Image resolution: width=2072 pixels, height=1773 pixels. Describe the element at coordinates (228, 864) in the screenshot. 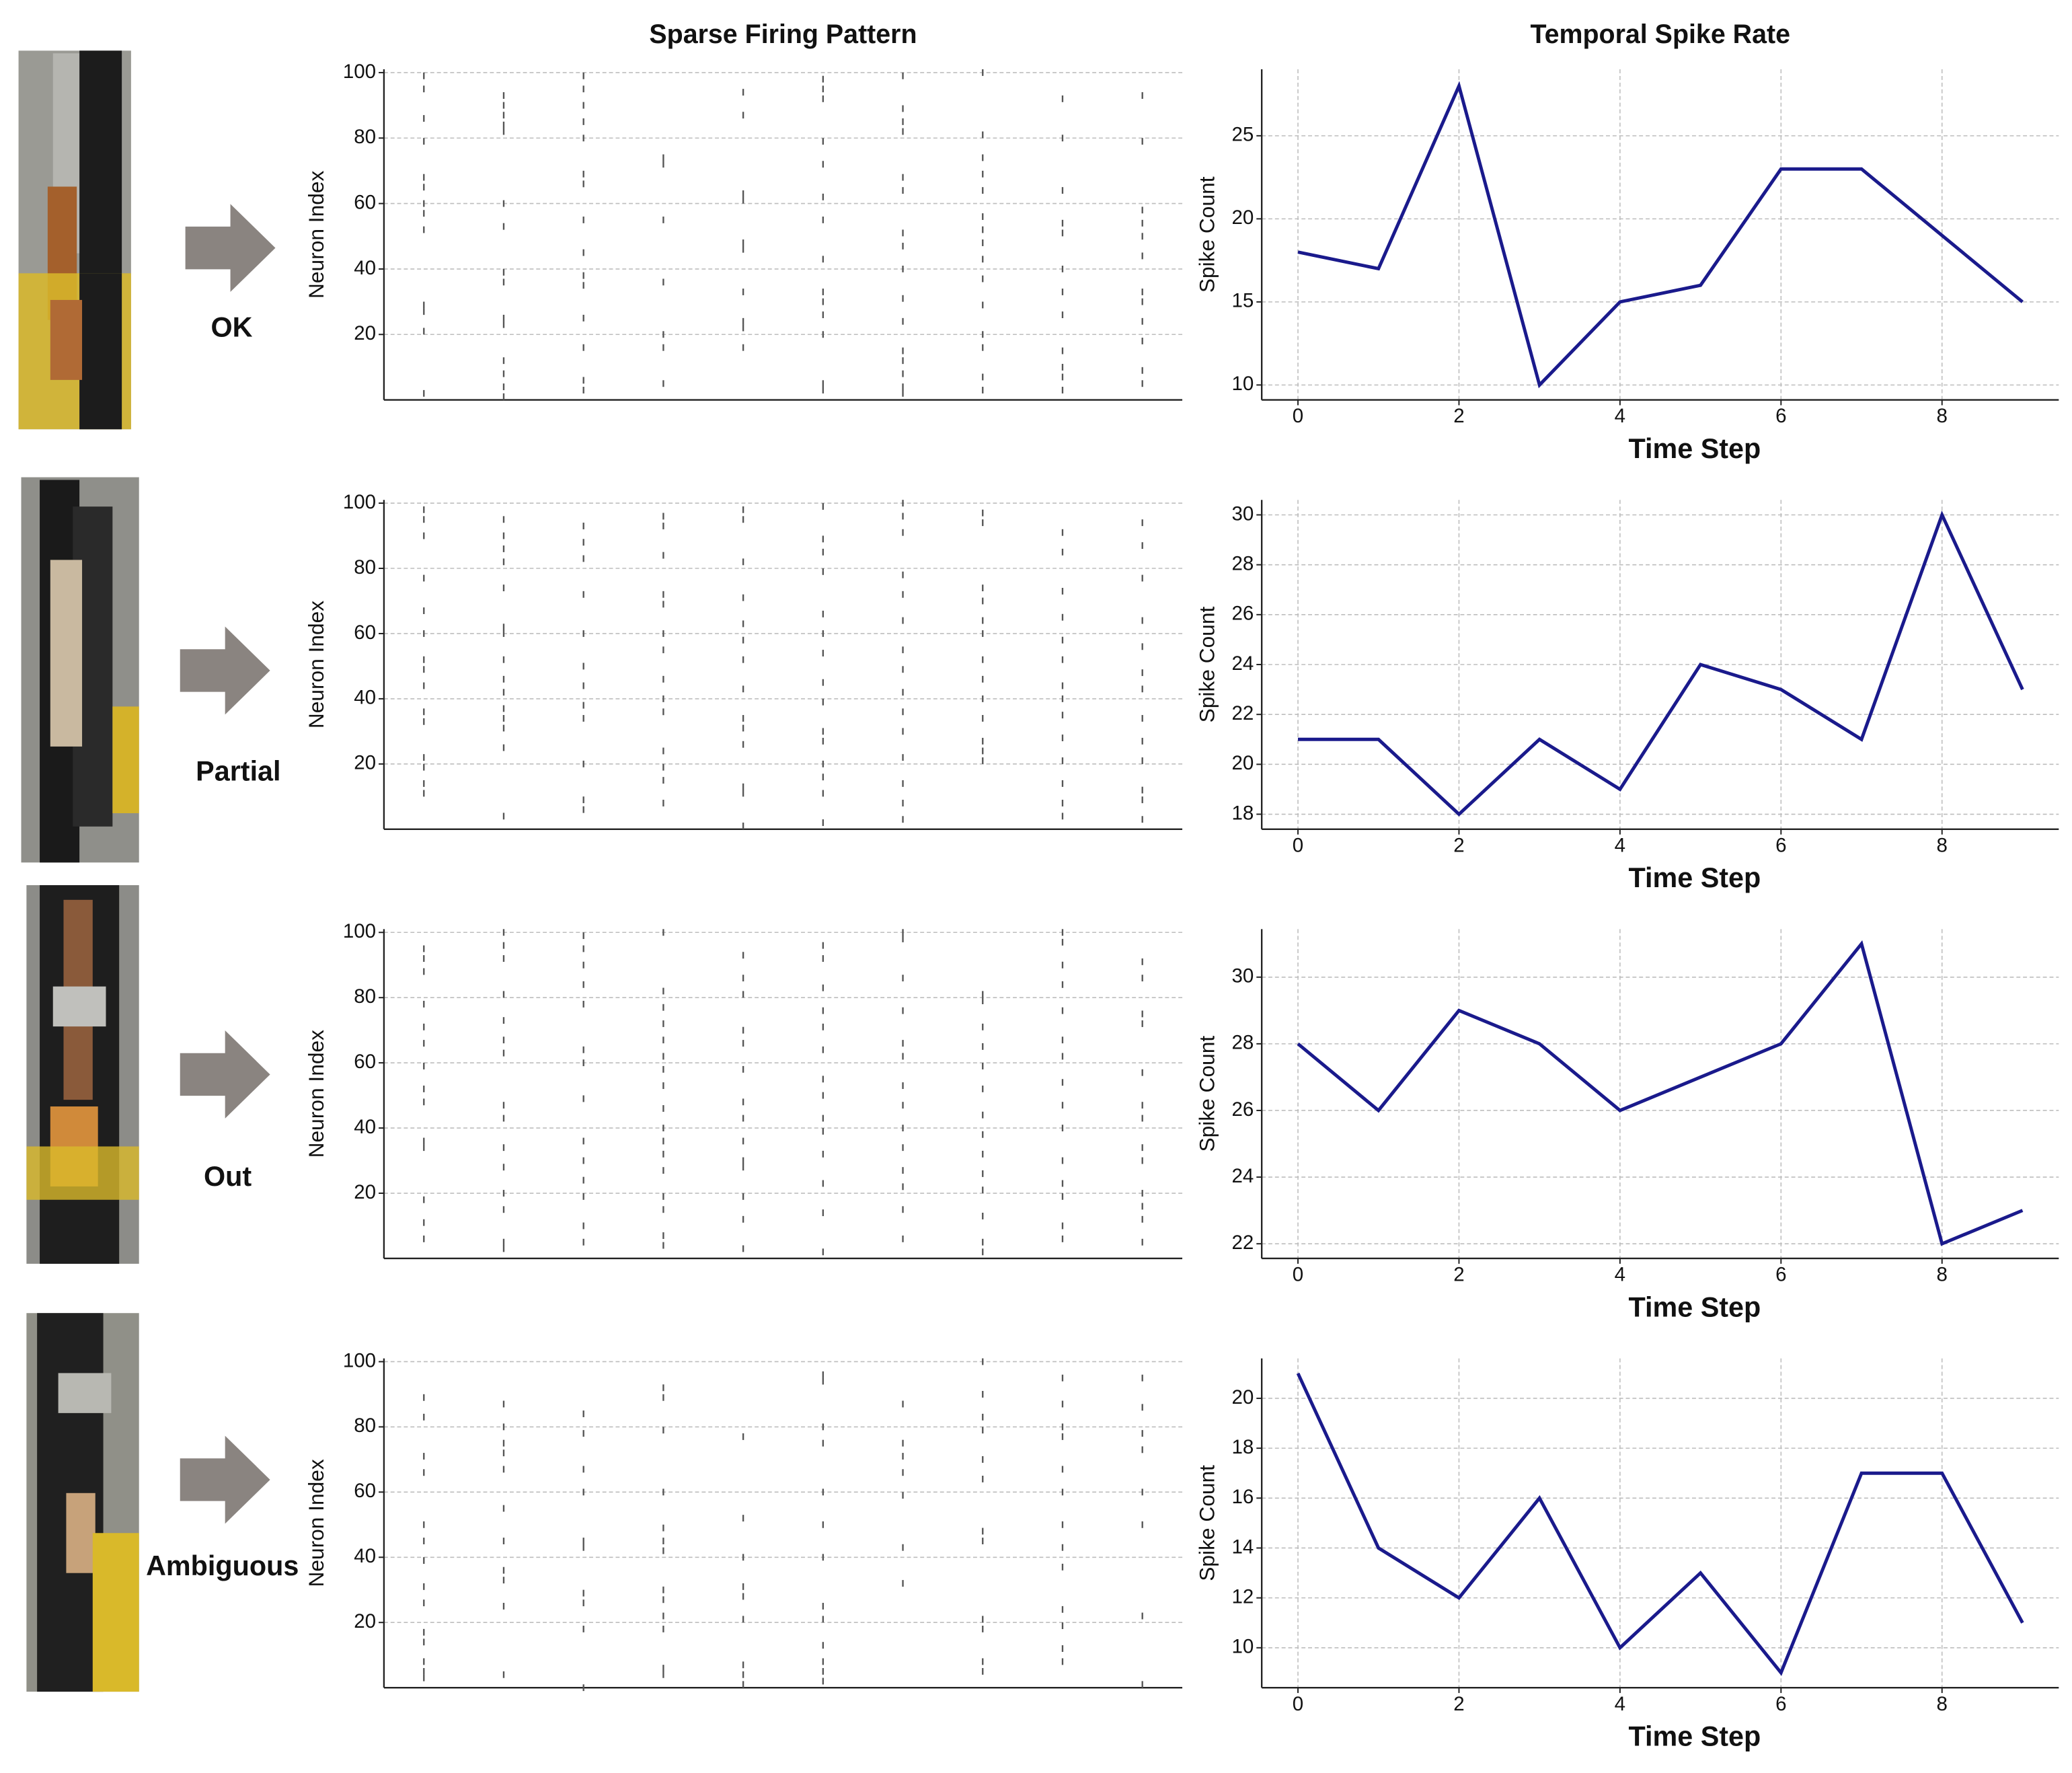

I see `arrows` at that location.